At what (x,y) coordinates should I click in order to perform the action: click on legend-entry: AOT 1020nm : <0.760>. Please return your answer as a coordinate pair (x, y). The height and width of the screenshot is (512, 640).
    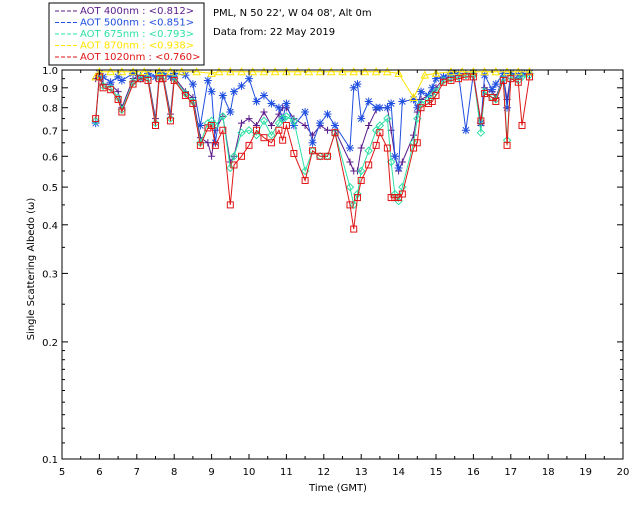
    Looking at the image, I should click on (127, 57).